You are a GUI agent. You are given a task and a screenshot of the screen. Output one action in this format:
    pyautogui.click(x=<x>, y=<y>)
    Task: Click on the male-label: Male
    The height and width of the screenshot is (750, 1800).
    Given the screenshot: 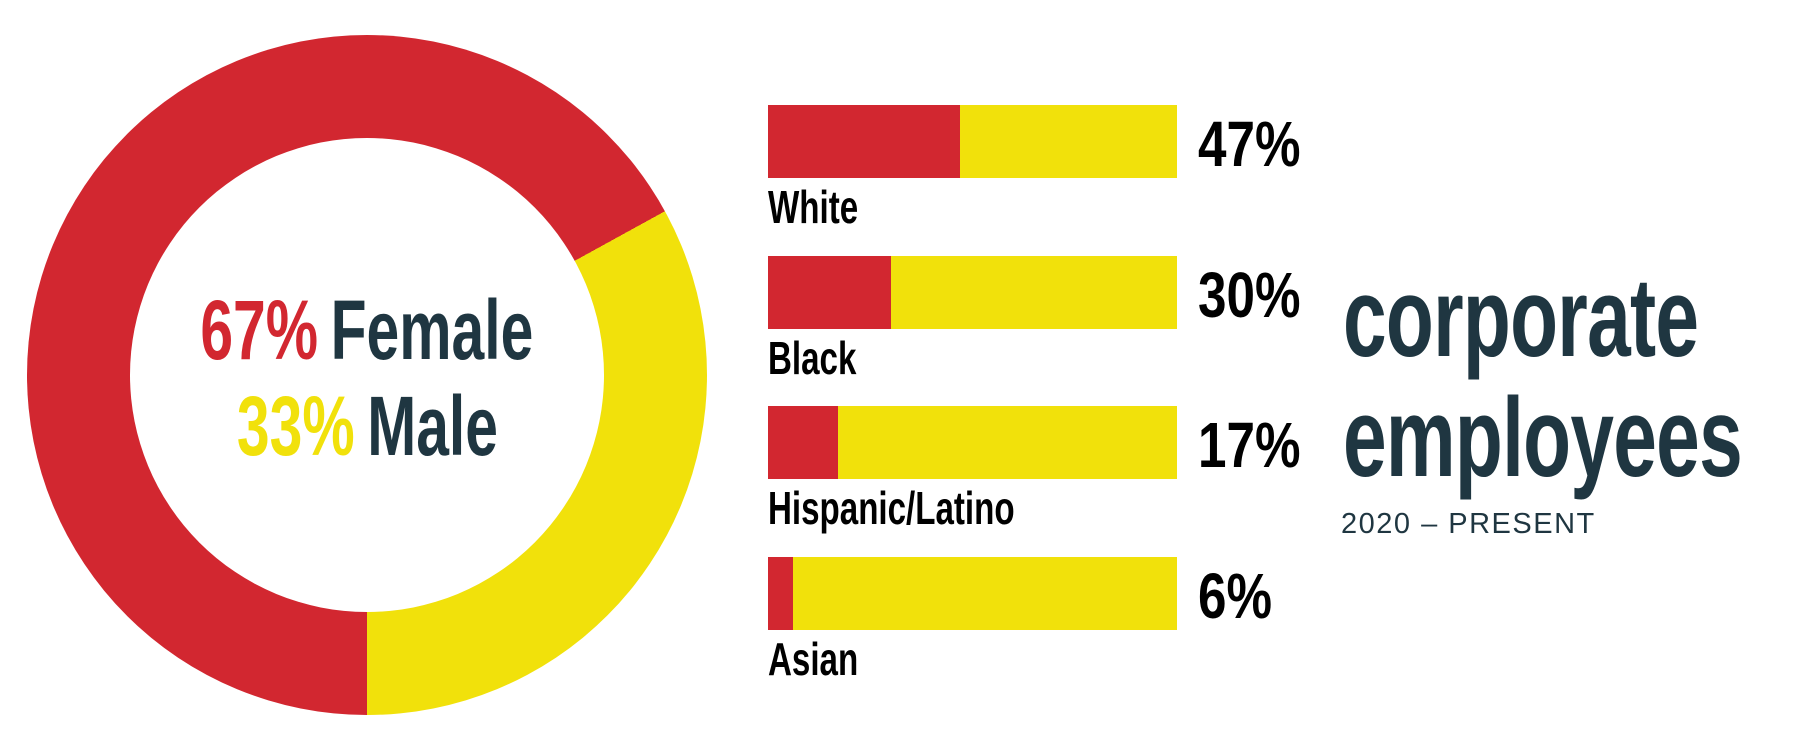 What is the action you would take?
    pyautogui.click(x=432, y=426)
    